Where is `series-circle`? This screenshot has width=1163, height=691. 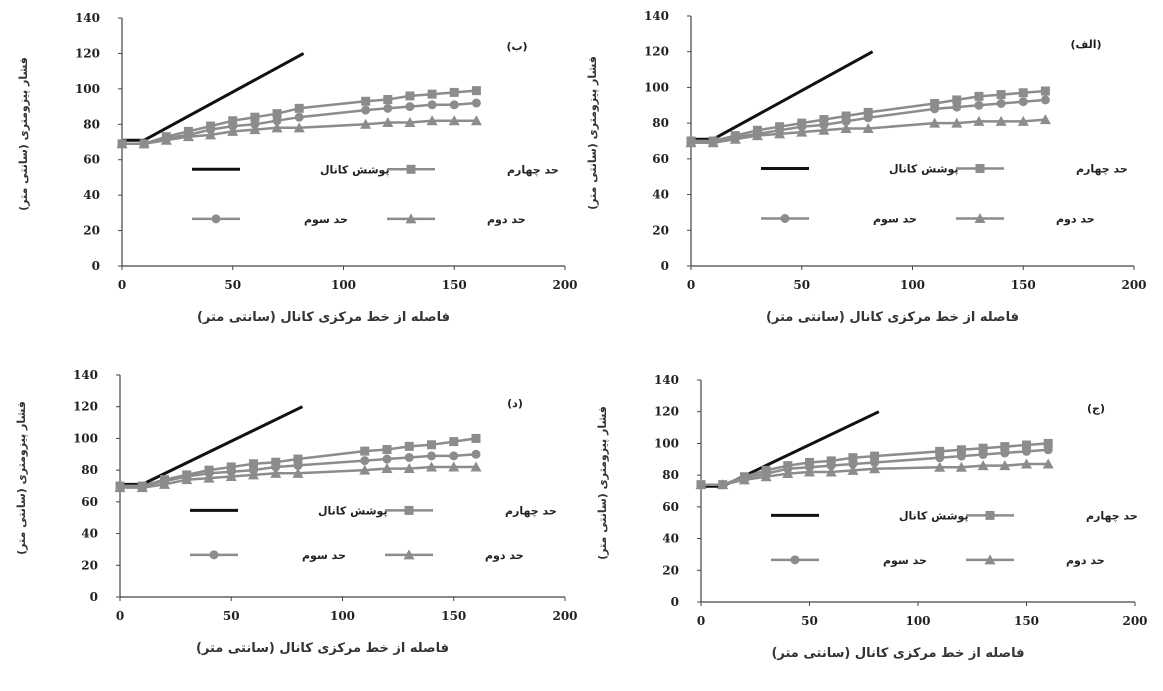 series-circle is located at coordinates (298, 470).